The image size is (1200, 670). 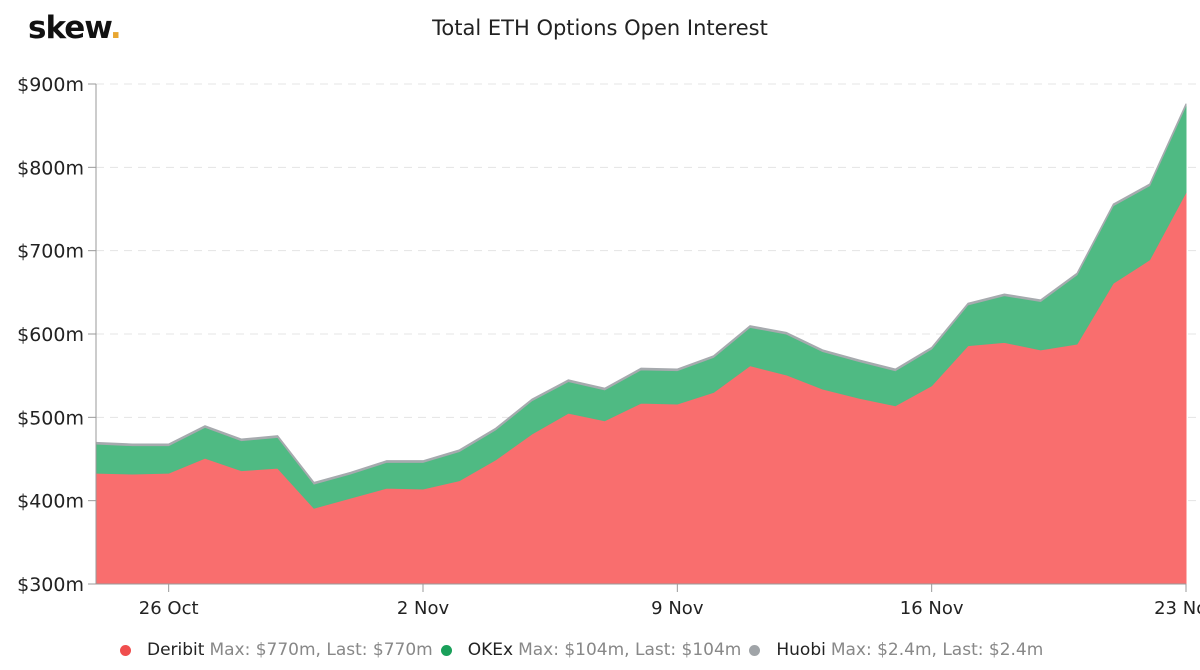 I want to click on skew-logo: skew., so click(x=75, y=28).